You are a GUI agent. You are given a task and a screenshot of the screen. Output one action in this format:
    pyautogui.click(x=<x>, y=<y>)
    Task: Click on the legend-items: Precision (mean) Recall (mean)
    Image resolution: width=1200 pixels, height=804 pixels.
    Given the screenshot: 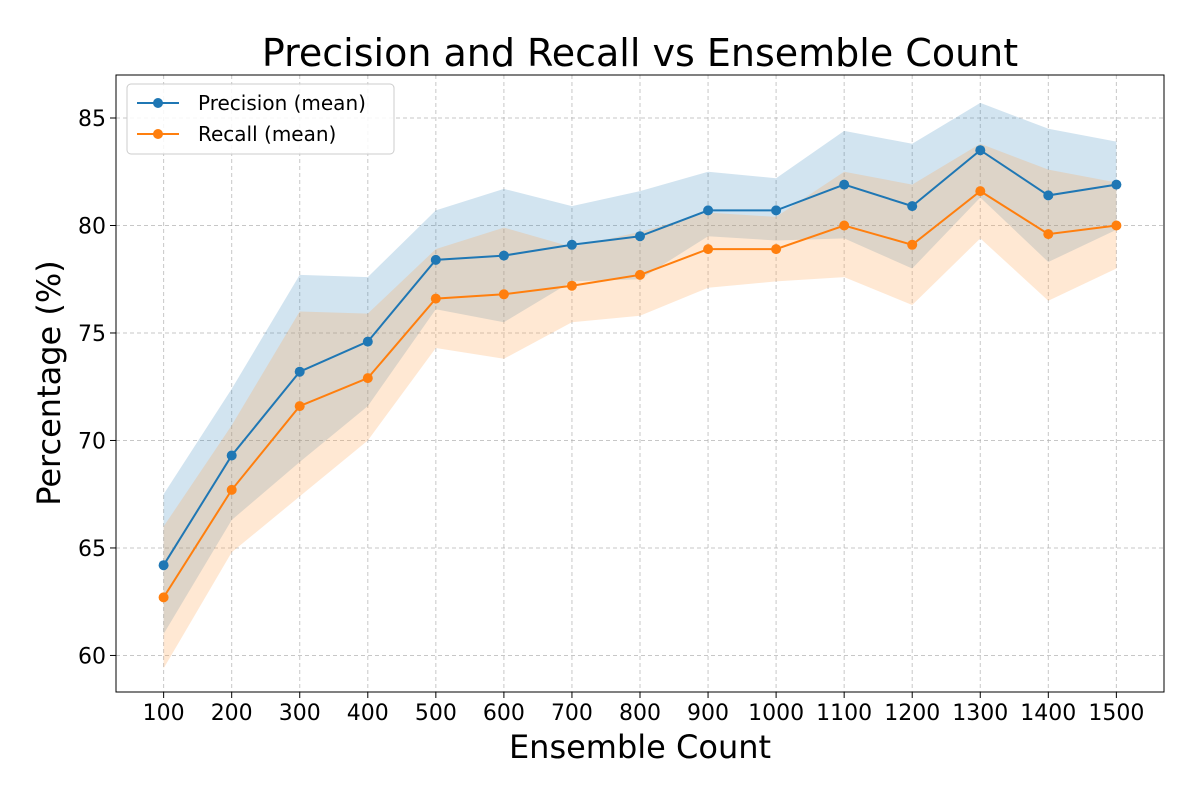 What is the action you would take?
    pyautogui.click(x=251, y=118)
    